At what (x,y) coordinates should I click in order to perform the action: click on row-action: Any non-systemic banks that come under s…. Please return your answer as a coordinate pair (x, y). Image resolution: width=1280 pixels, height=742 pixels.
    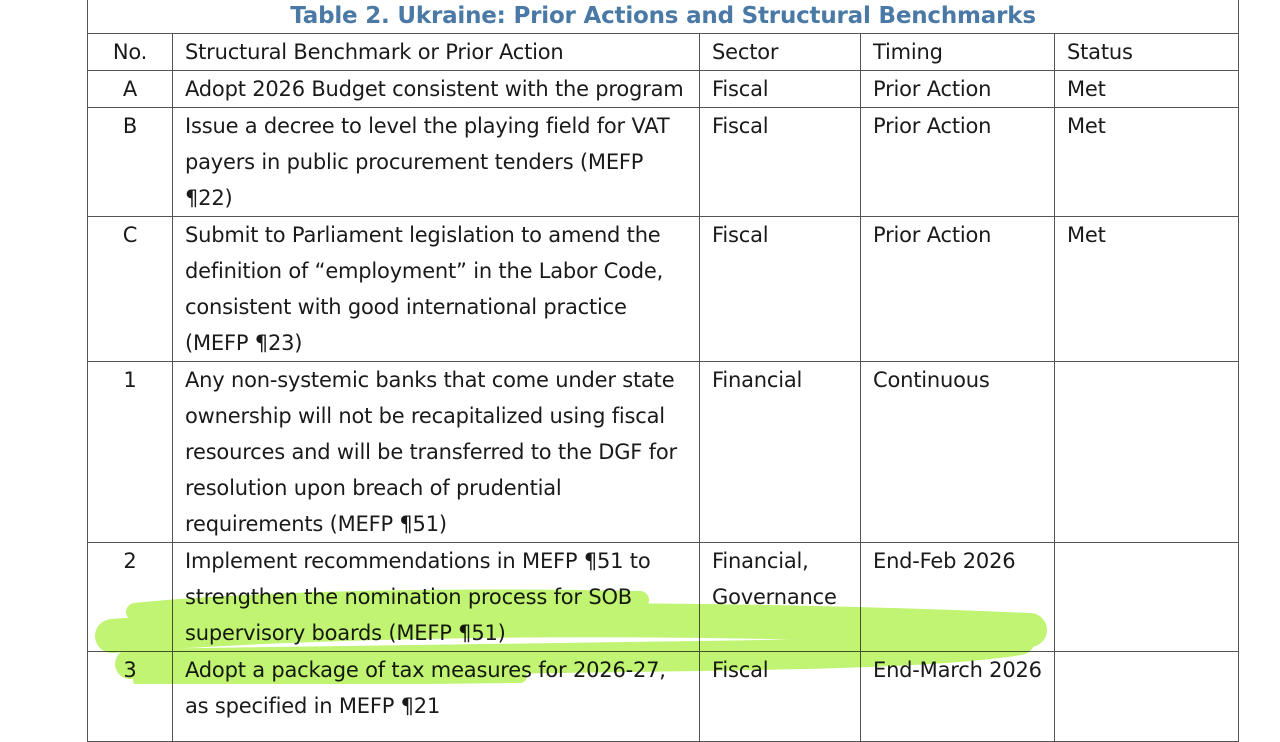
    Looking at the image, I should click on (436, 452).